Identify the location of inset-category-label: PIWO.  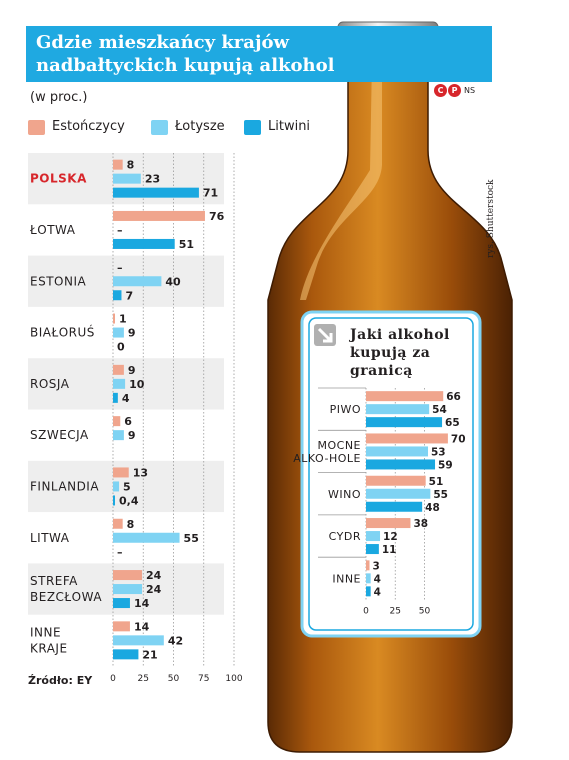
(345, 409).